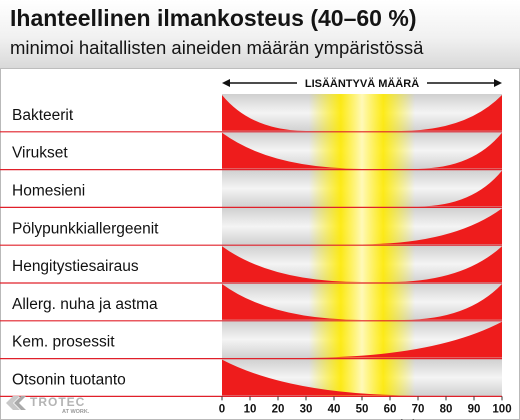 The width and height of the screenshot is (520, 420). I want to click on x-tick-label: 90, so click(474, 409).